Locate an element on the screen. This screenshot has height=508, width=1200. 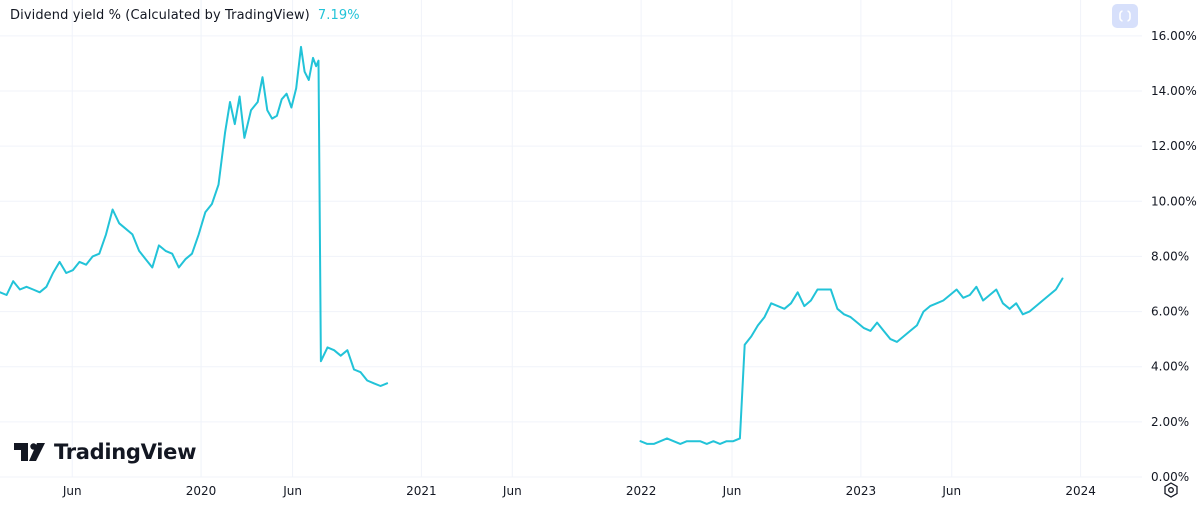
x-tick-label: 2020 is located at coordinates (201, 491).